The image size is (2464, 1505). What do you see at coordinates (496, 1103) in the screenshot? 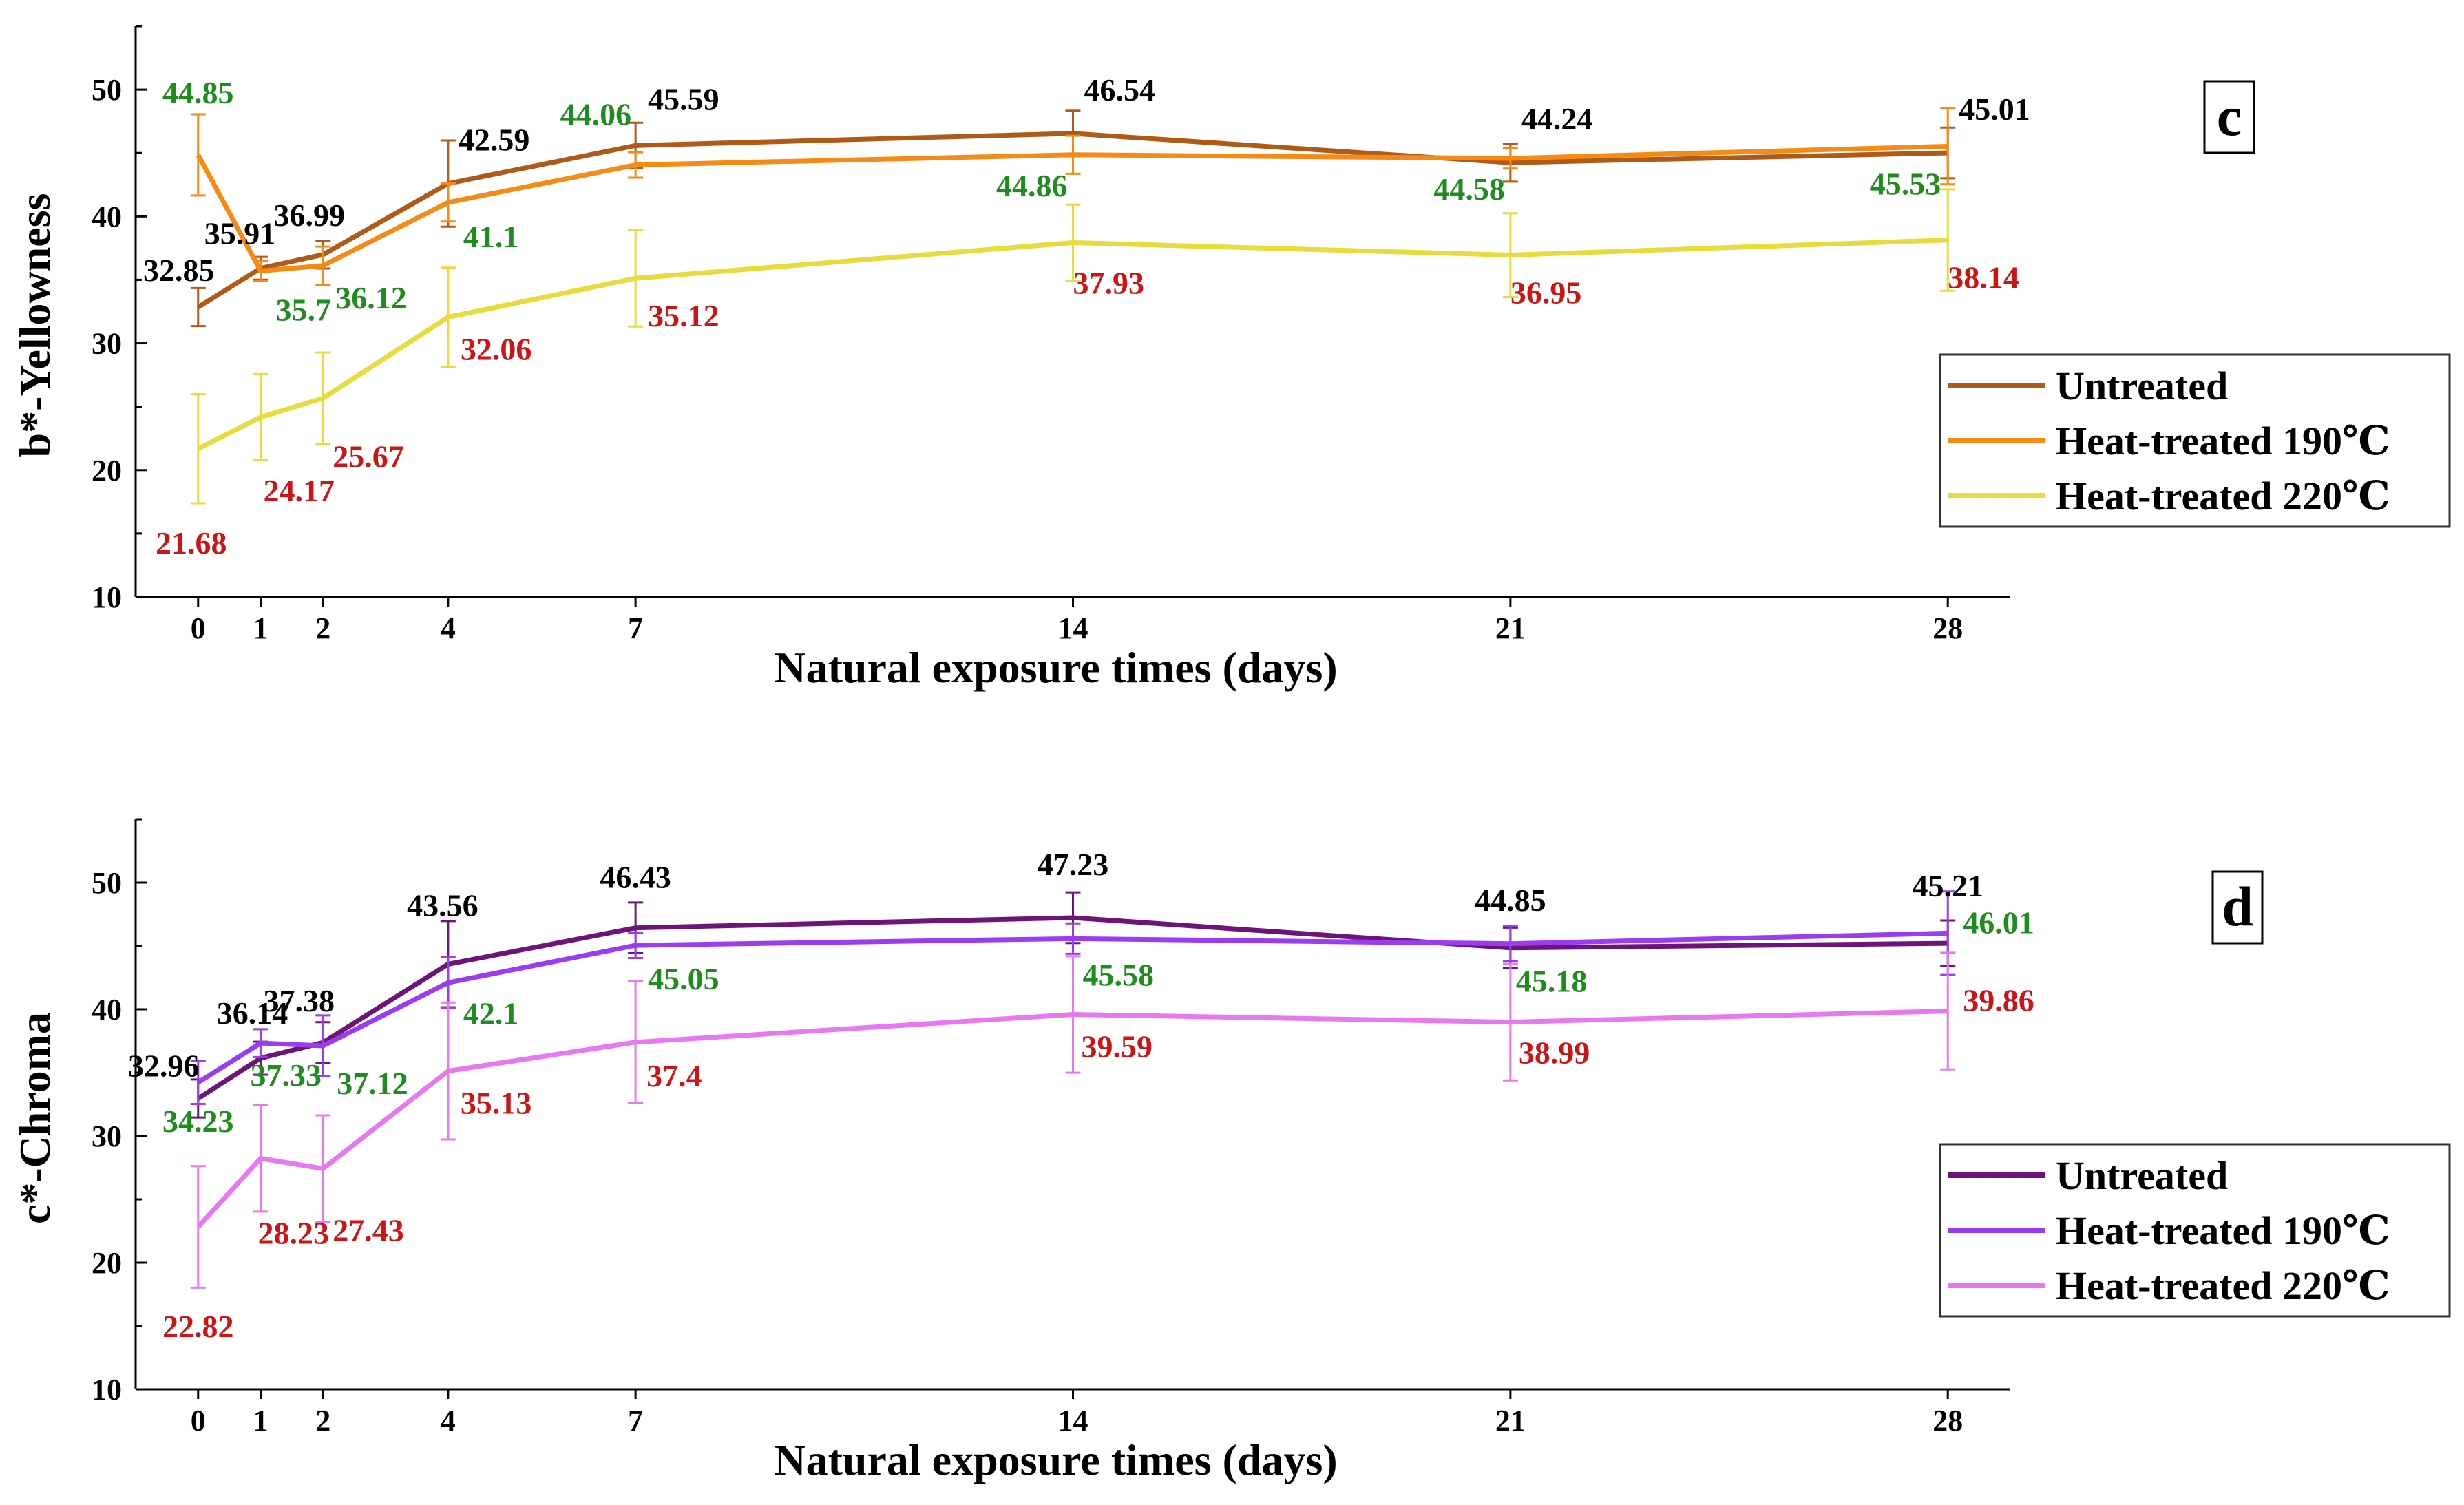
I see `data-label: 35.13` at bounding box center [496, 1103].